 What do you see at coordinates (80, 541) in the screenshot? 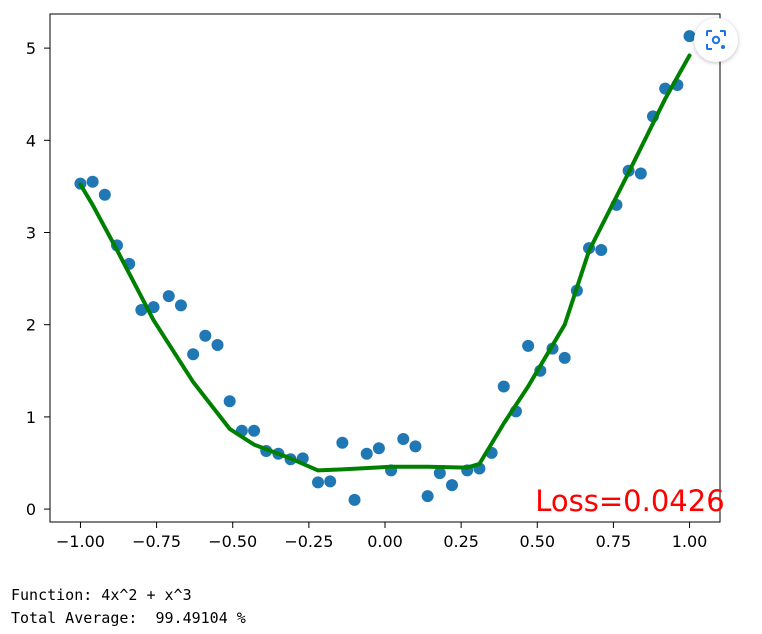
I see `x-tick-label: −1.00` at bounding box center [80, 541].